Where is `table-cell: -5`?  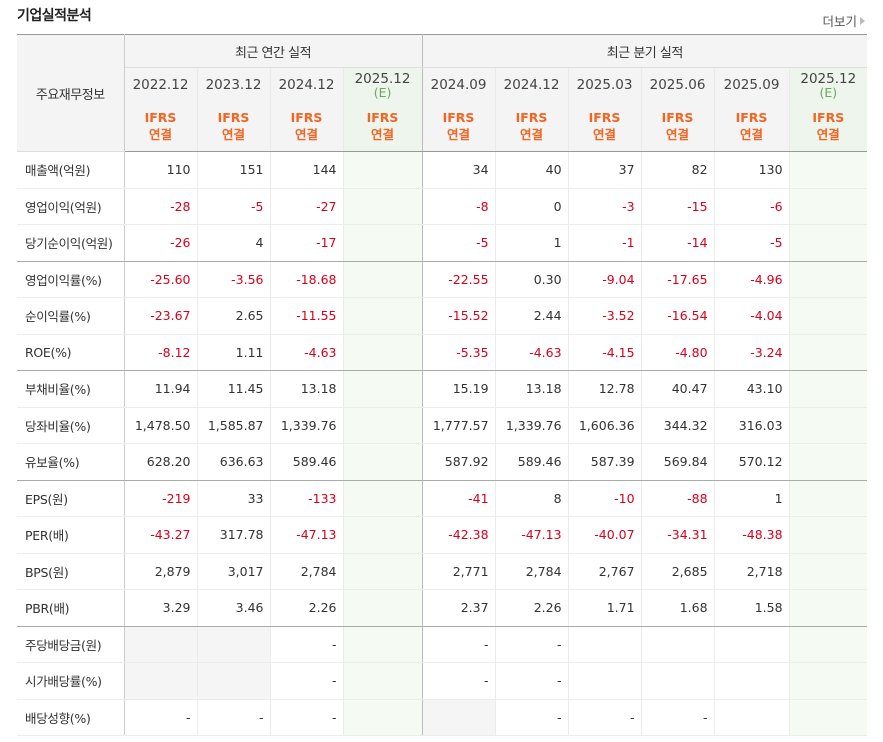 table-cell: -5 is located at coordinates (233, 206).